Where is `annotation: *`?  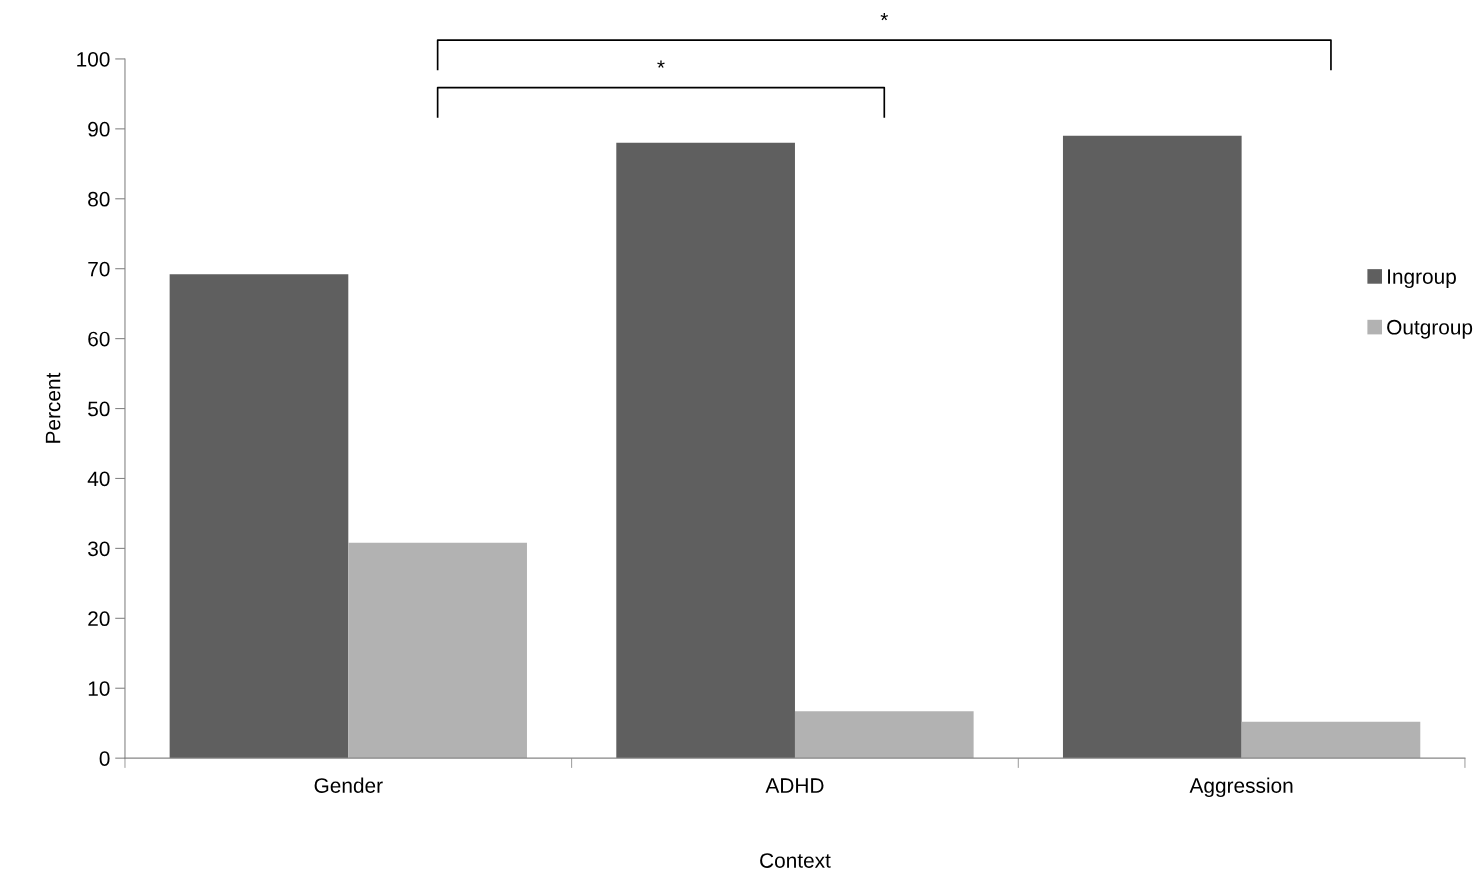 annotation: * is located at coordinates (661, 64).